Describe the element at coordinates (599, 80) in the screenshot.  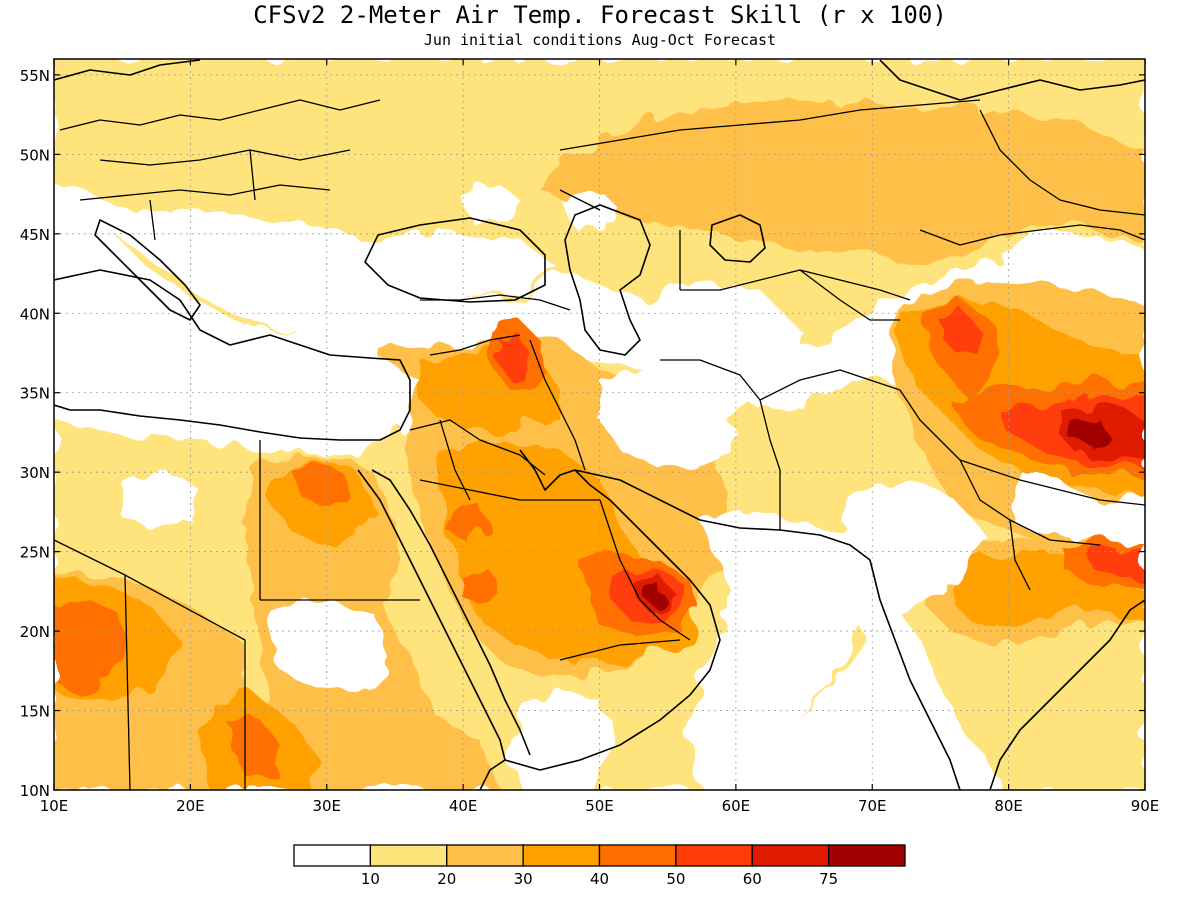
I see `coastline-arctic-seas` at that location.